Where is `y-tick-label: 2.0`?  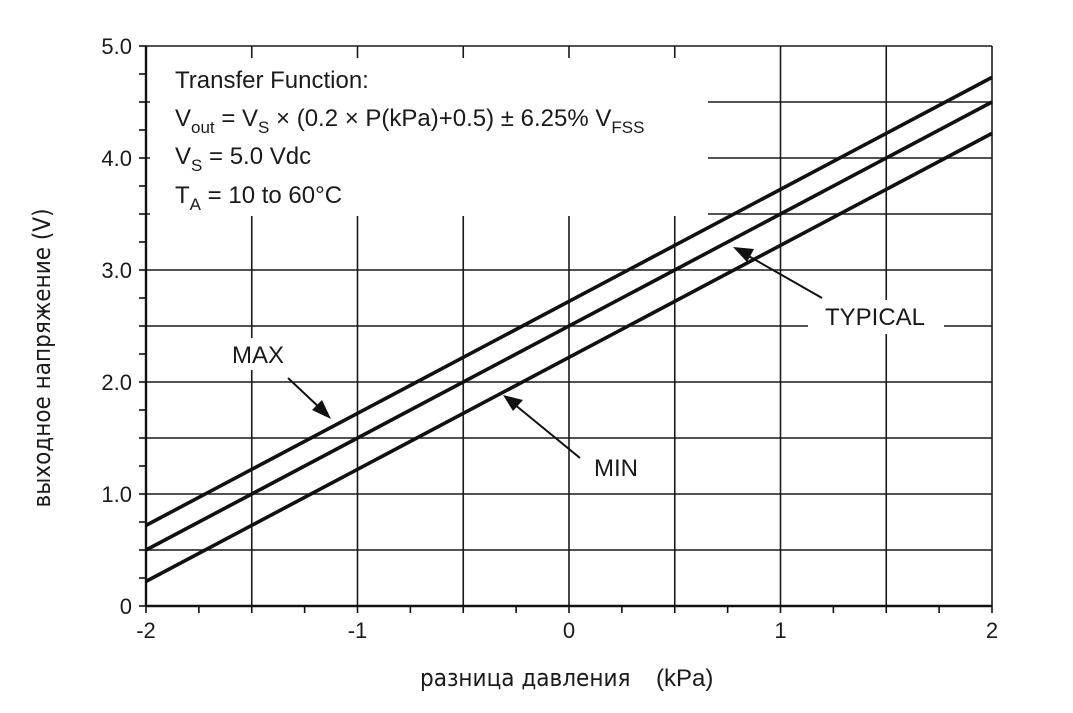
y-tick-label: 2.0 is located at coordinates (116, 382).